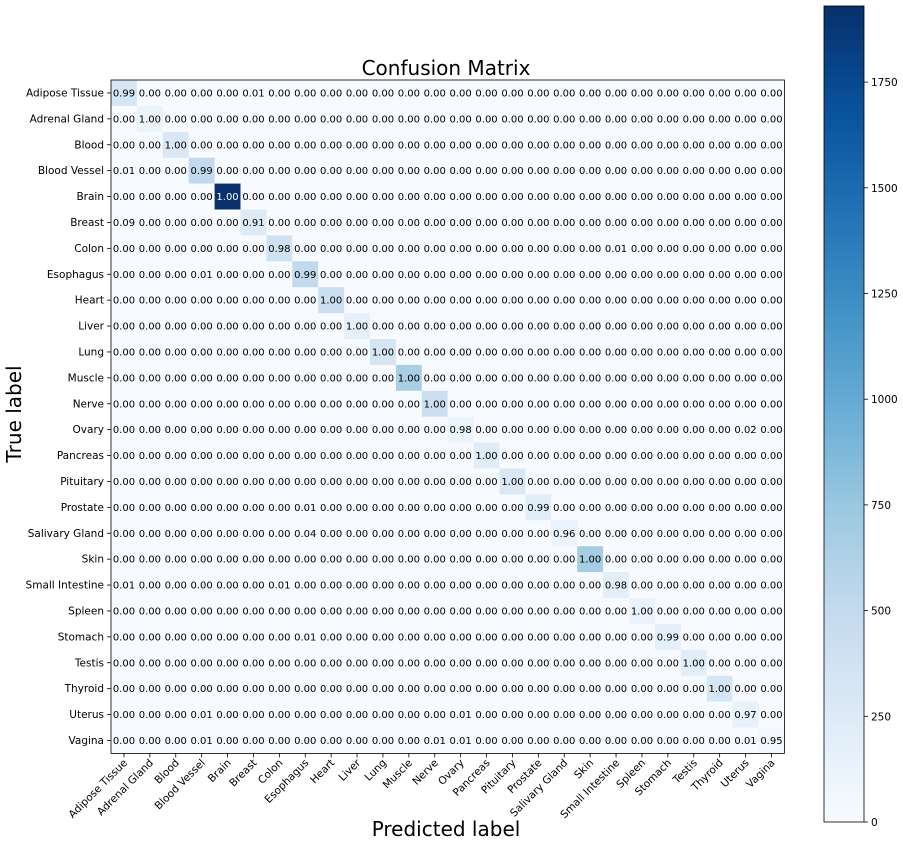 This screenshot has width=903, height=846. Describe the element at coordinates (761, 774) in the screenshot. I see `x-tick-label: Vagina` at that location.